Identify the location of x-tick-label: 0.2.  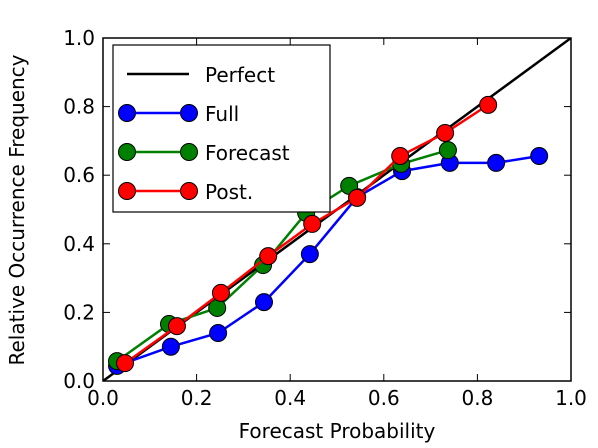
(197, 398).